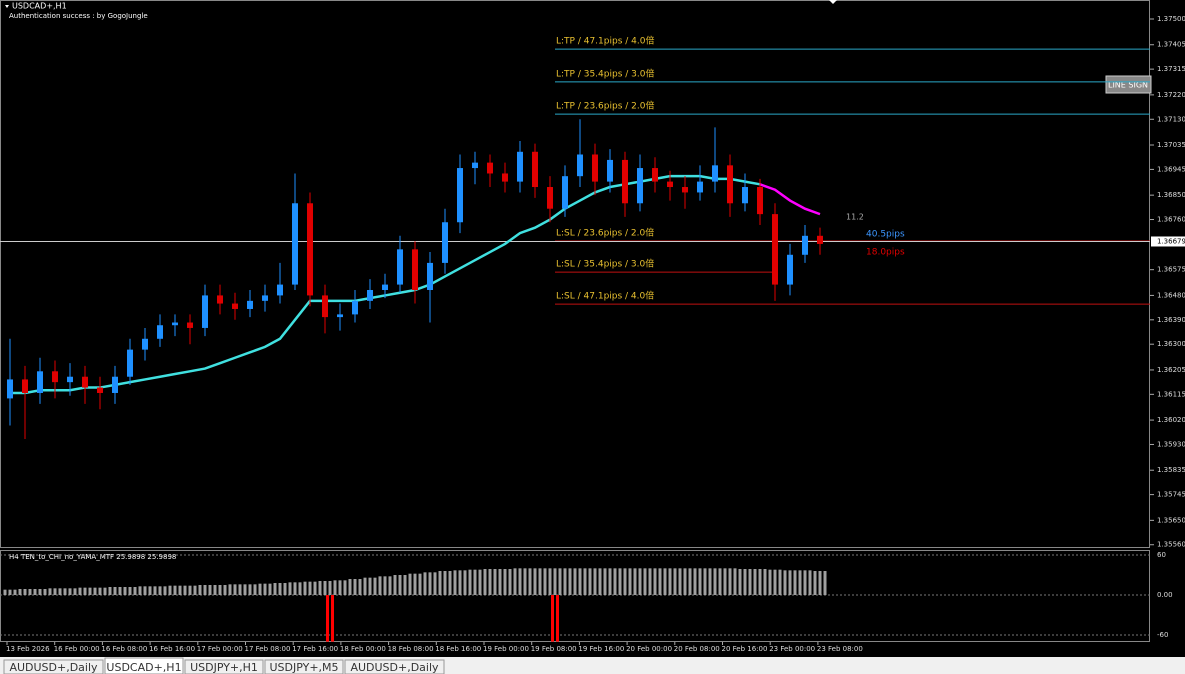  What do you see at coordinates (605, 73) in the screenshot?
I see `level-label: L:TP / 35.4pips / 3.0倍` at bounding box center [605, 73].